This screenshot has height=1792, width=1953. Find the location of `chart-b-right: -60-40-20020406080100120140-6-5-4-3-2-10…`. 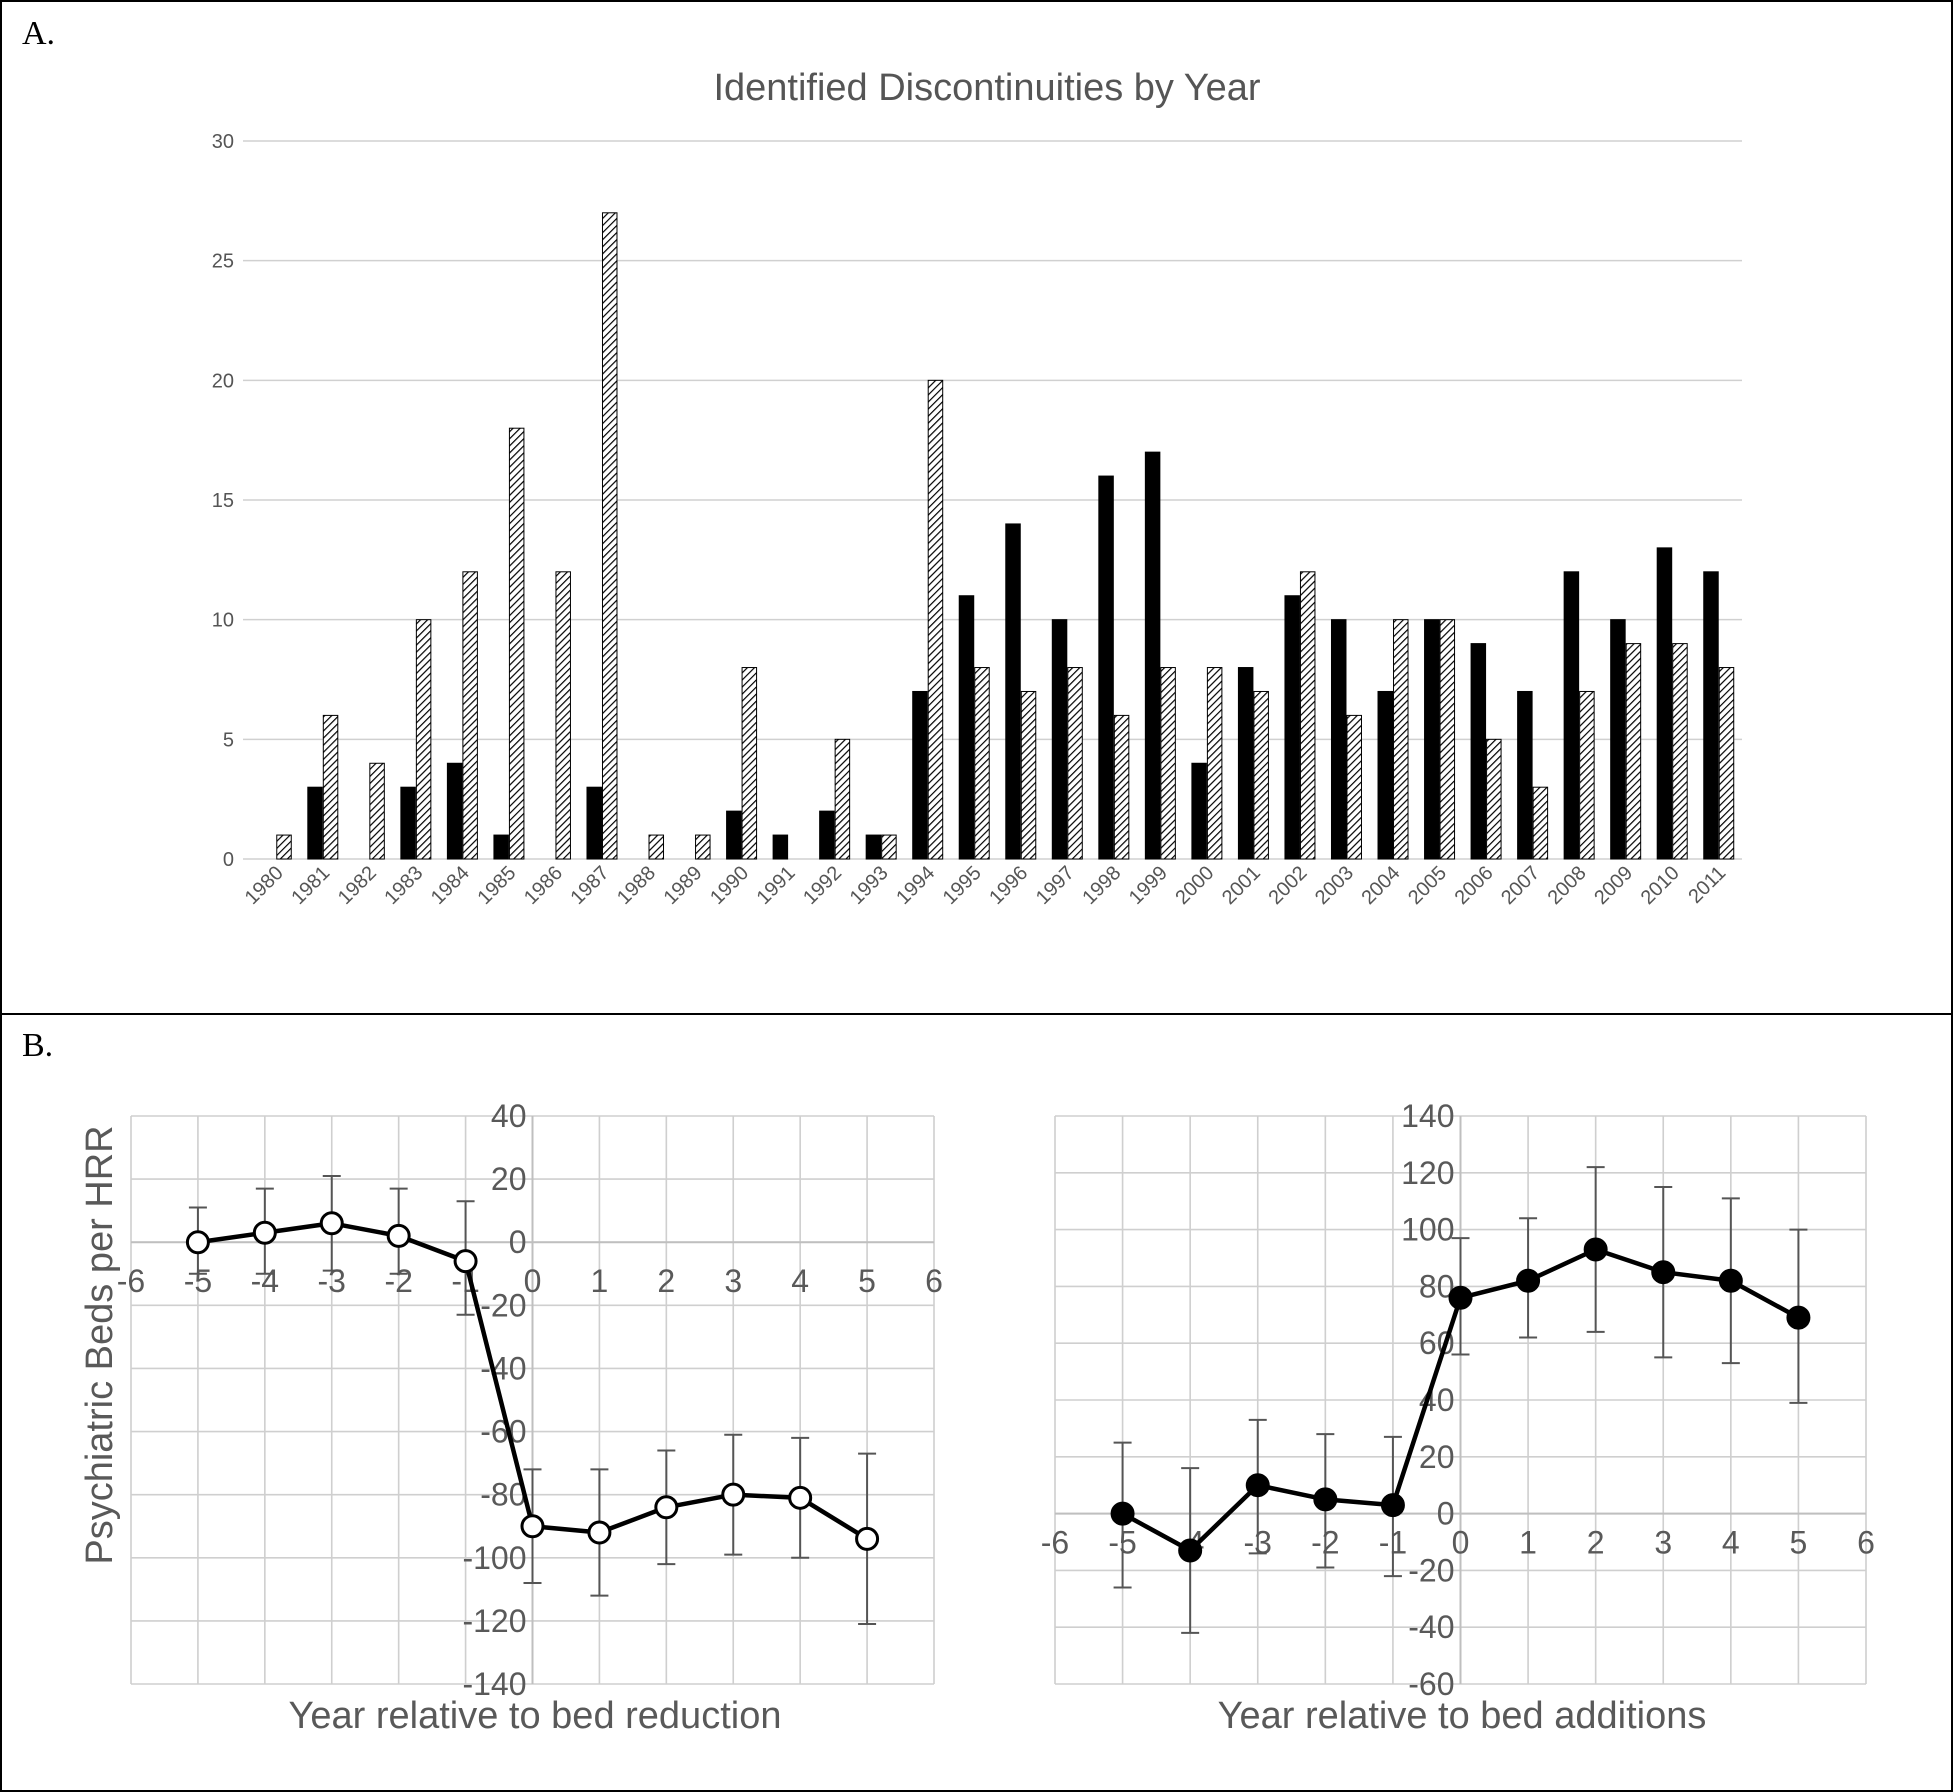

chart-b-right: -60-40-20020406080100120140-6-5-4-3-2-10… is located at coordinates (1458, 1400).